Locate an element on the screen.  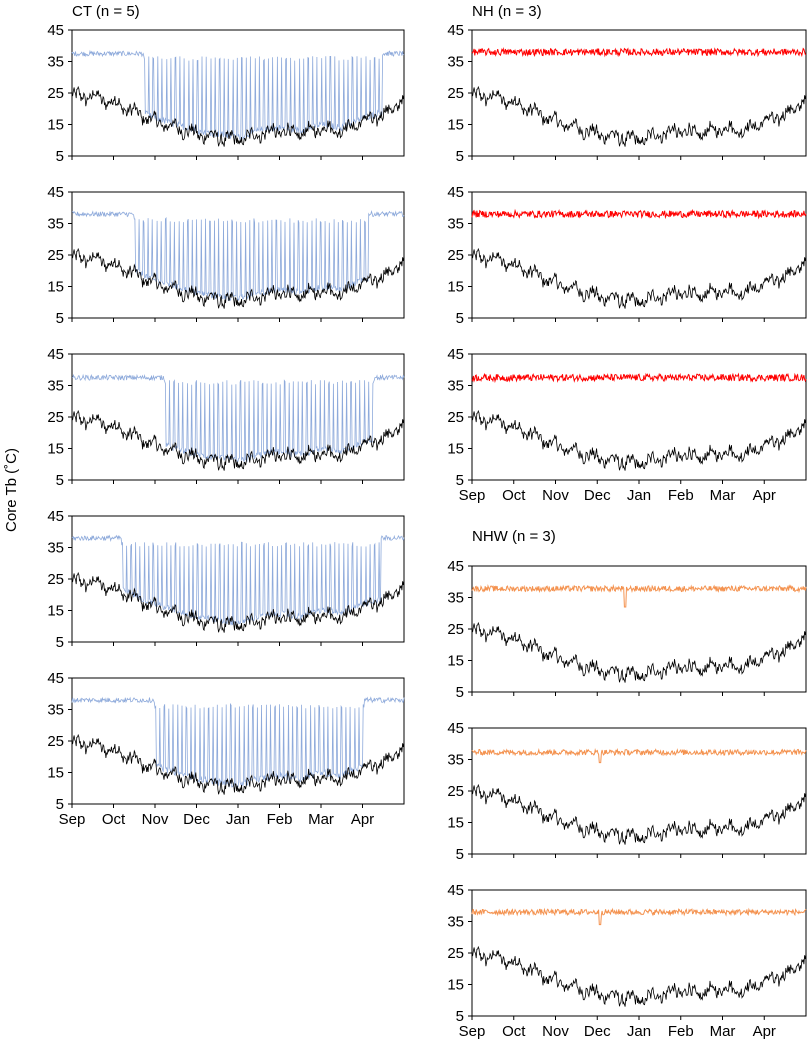
chart-panel-9: 5 15 25 35 45 is located at coordinates (627, 629).